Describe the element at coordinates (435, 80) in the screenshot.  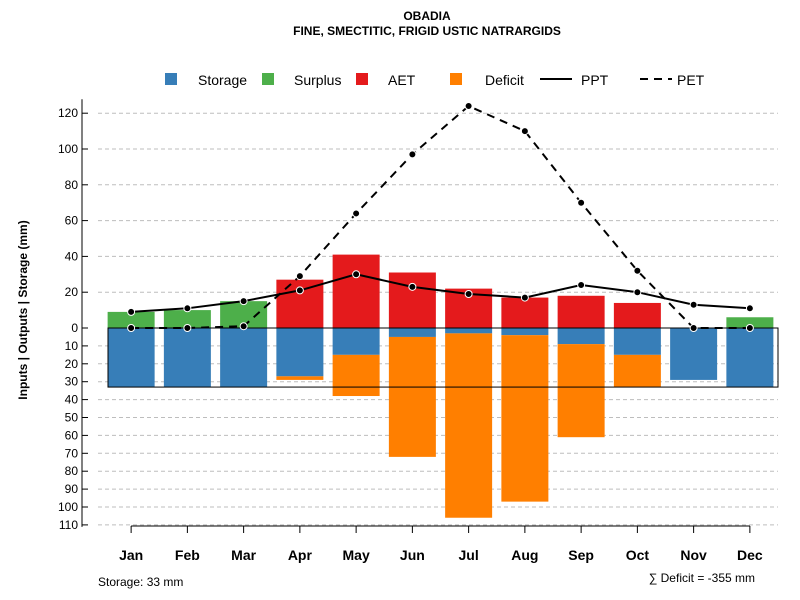
I see `legend: Storage Surplus AET Deficit PPT PET` at that location.